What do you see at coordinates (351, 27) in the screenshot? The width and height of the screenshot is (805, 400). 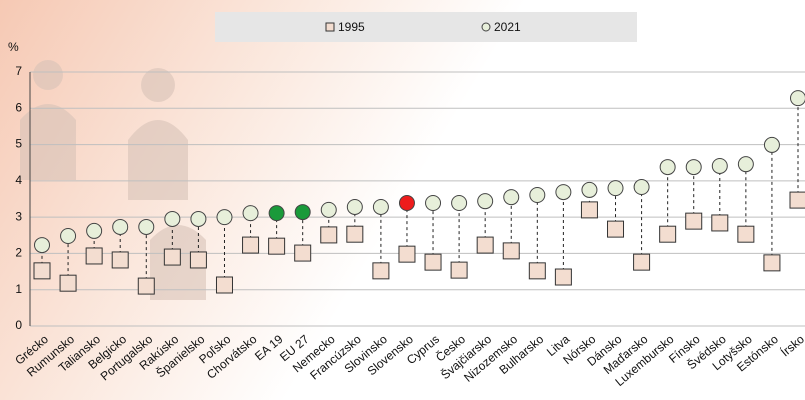 I see `legend-label: 1995` at bounding box center [351, 27].